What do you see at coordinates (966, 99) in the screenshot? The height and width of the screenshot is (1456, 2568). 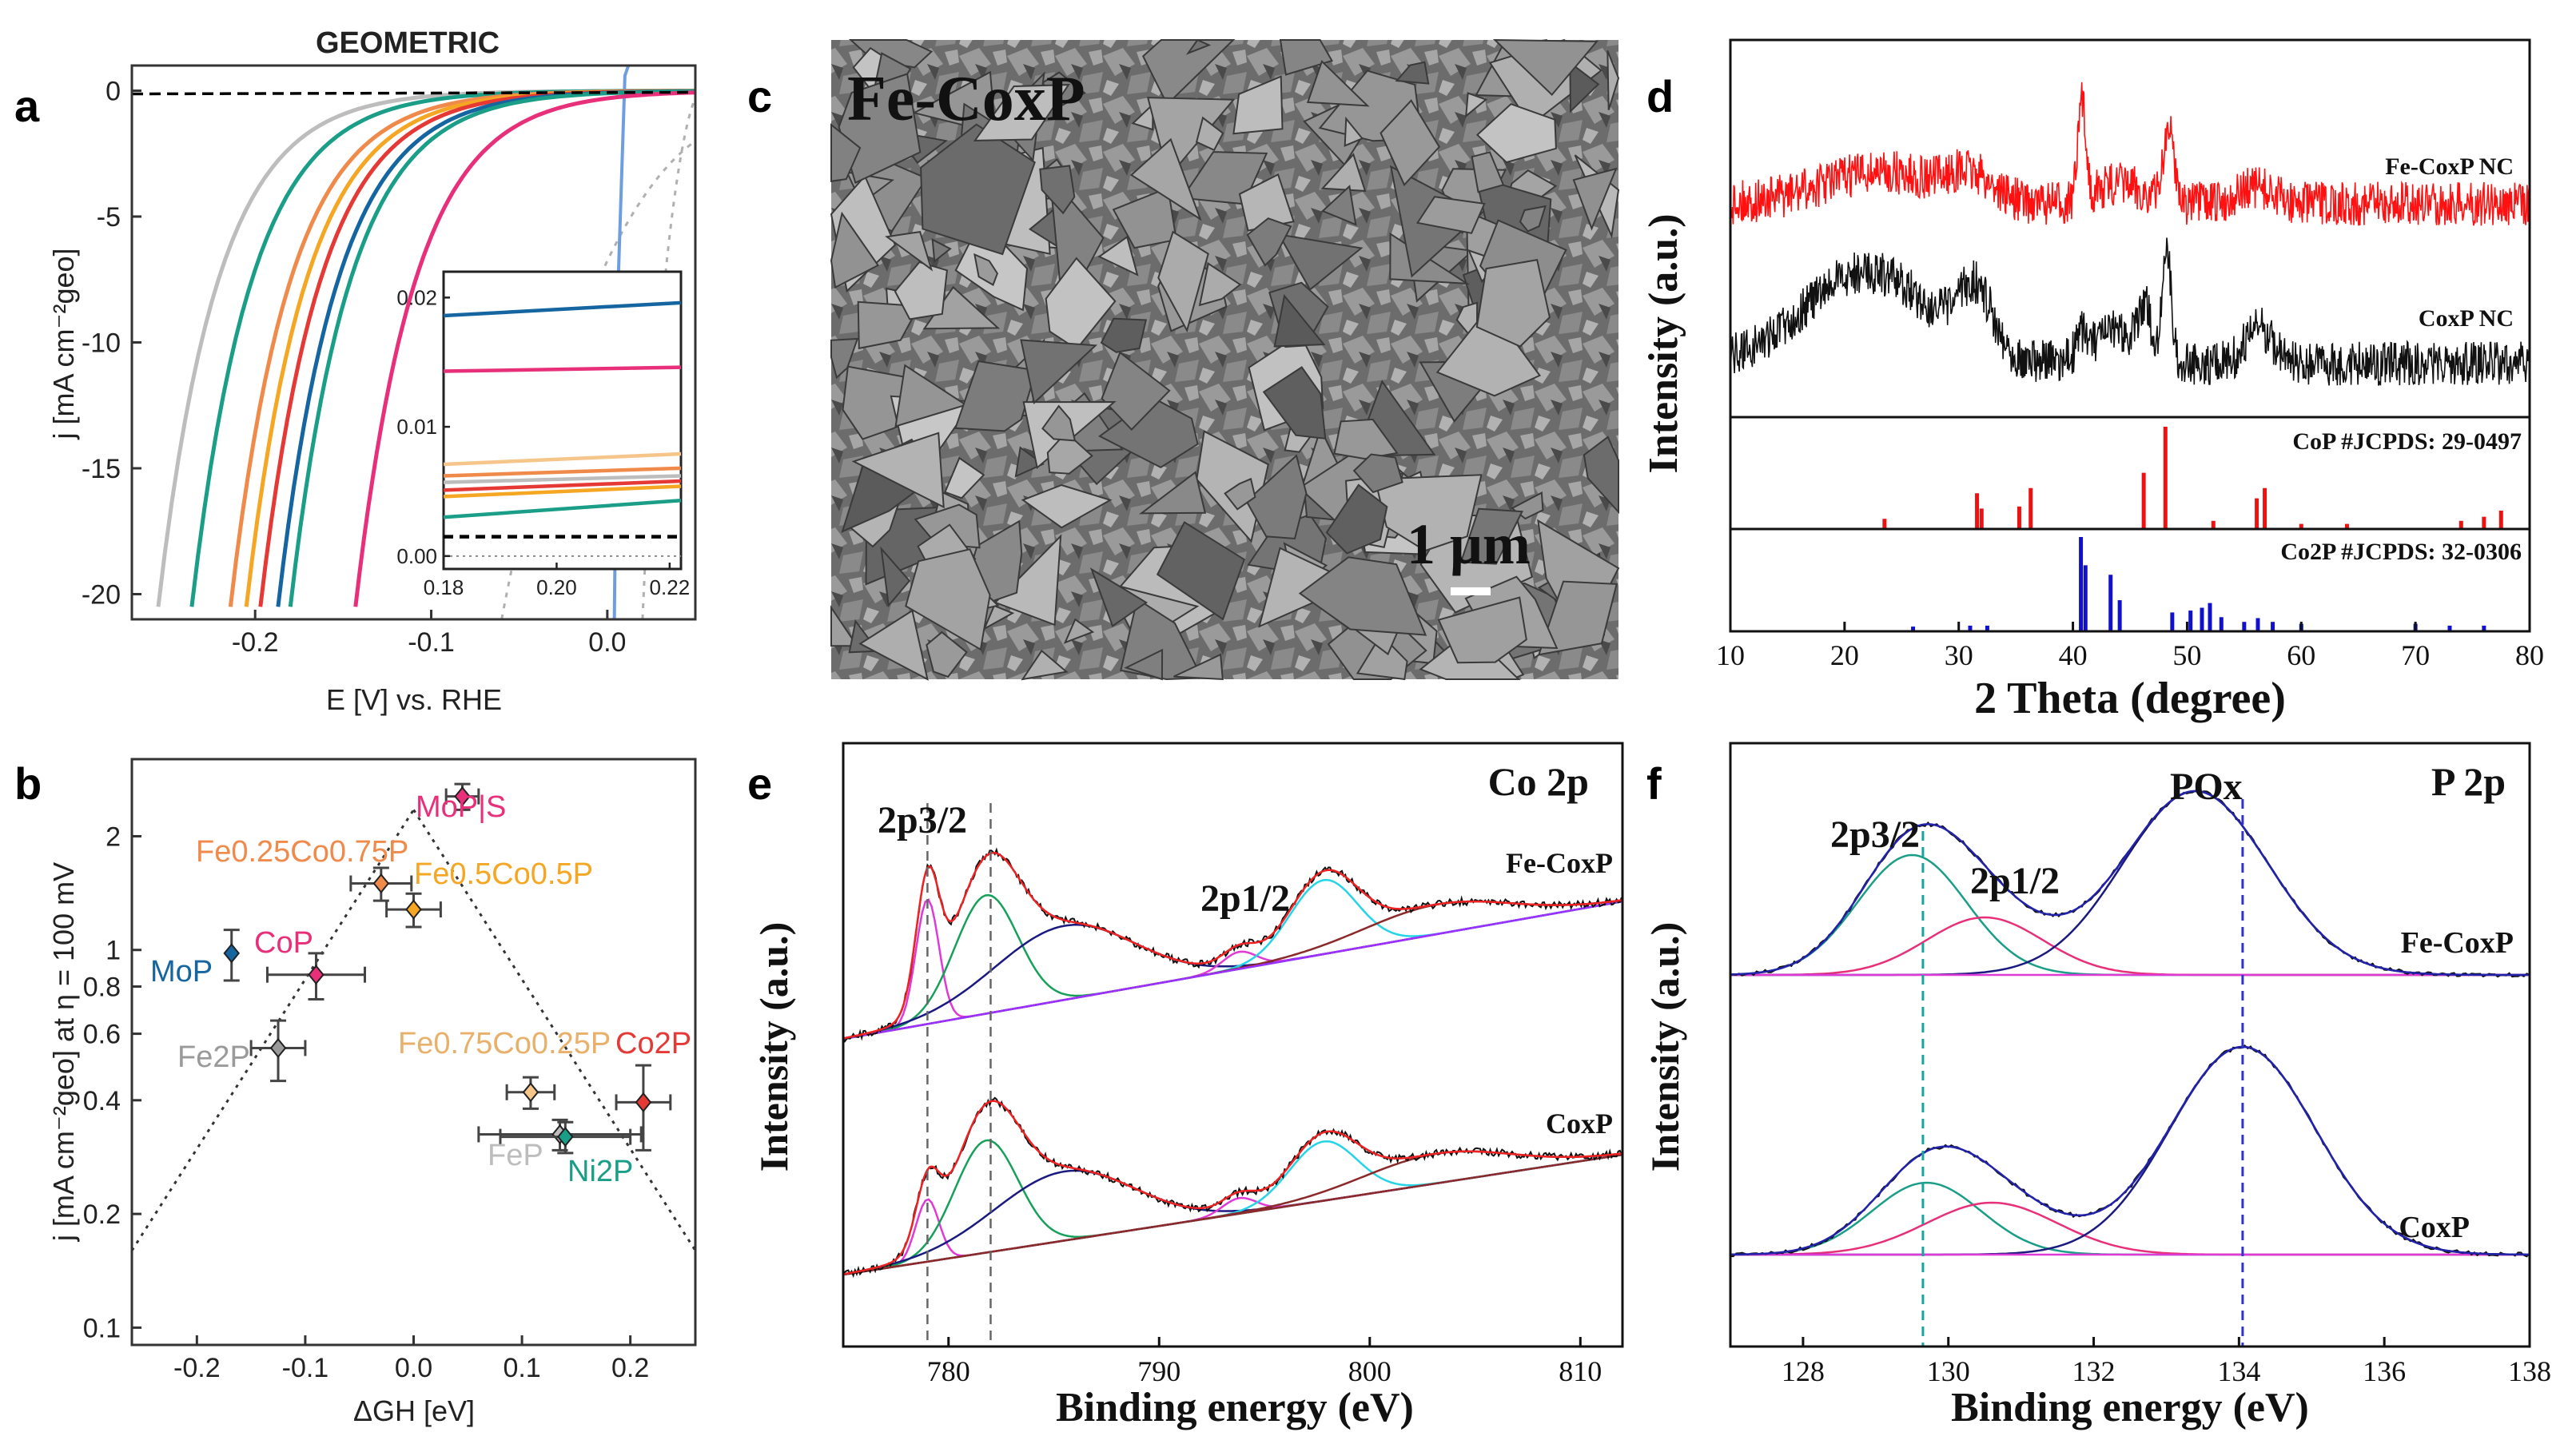 I see `sem-title: Fe-CoxP` at bounding box center [966, 99].